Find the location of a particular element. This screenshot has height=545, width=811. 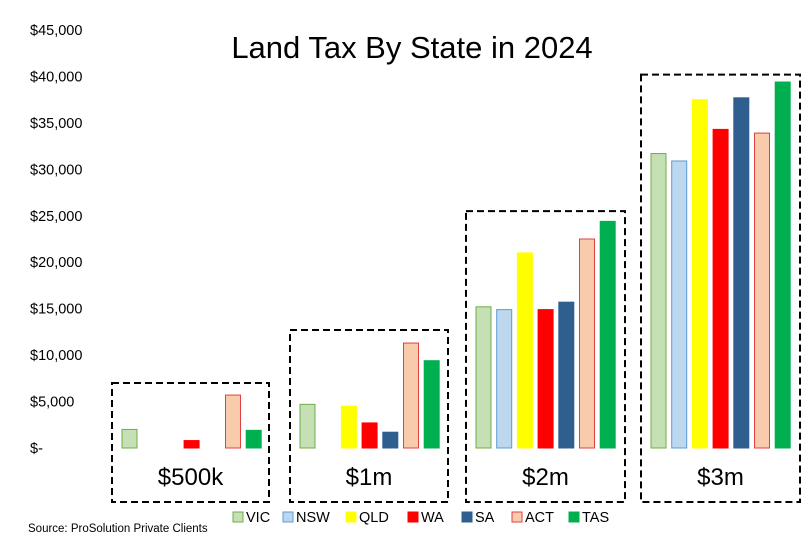

y-tick-label: $40,000 is located at coordinates (56, 77).